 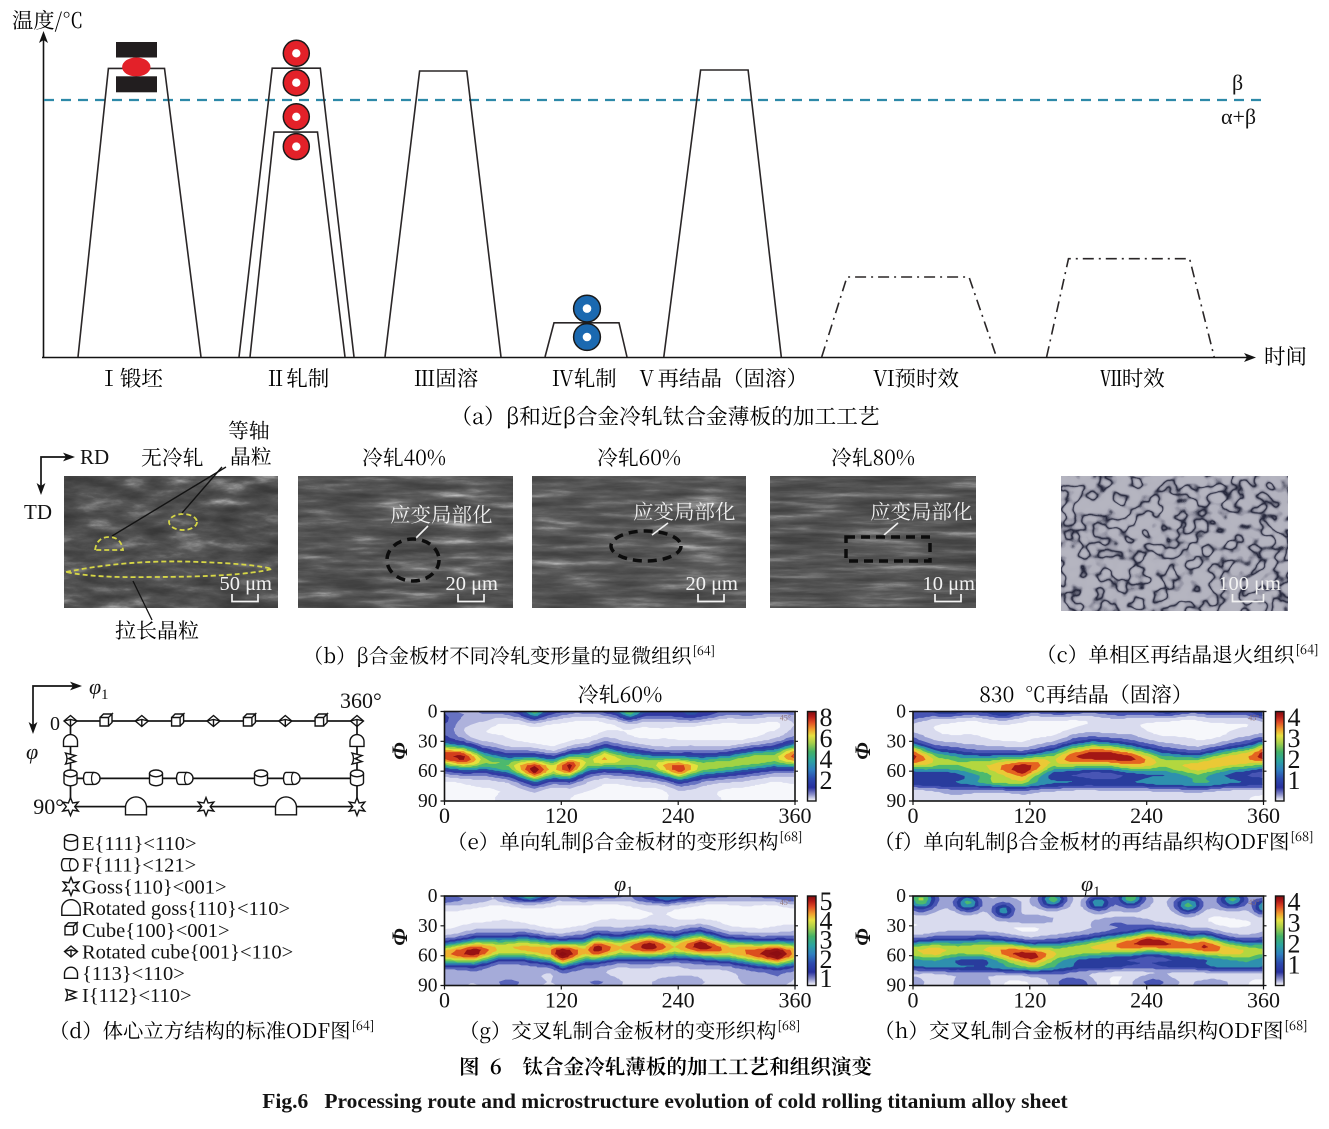 I want to click on svg-text: 360°, so click(x=361, y=700).